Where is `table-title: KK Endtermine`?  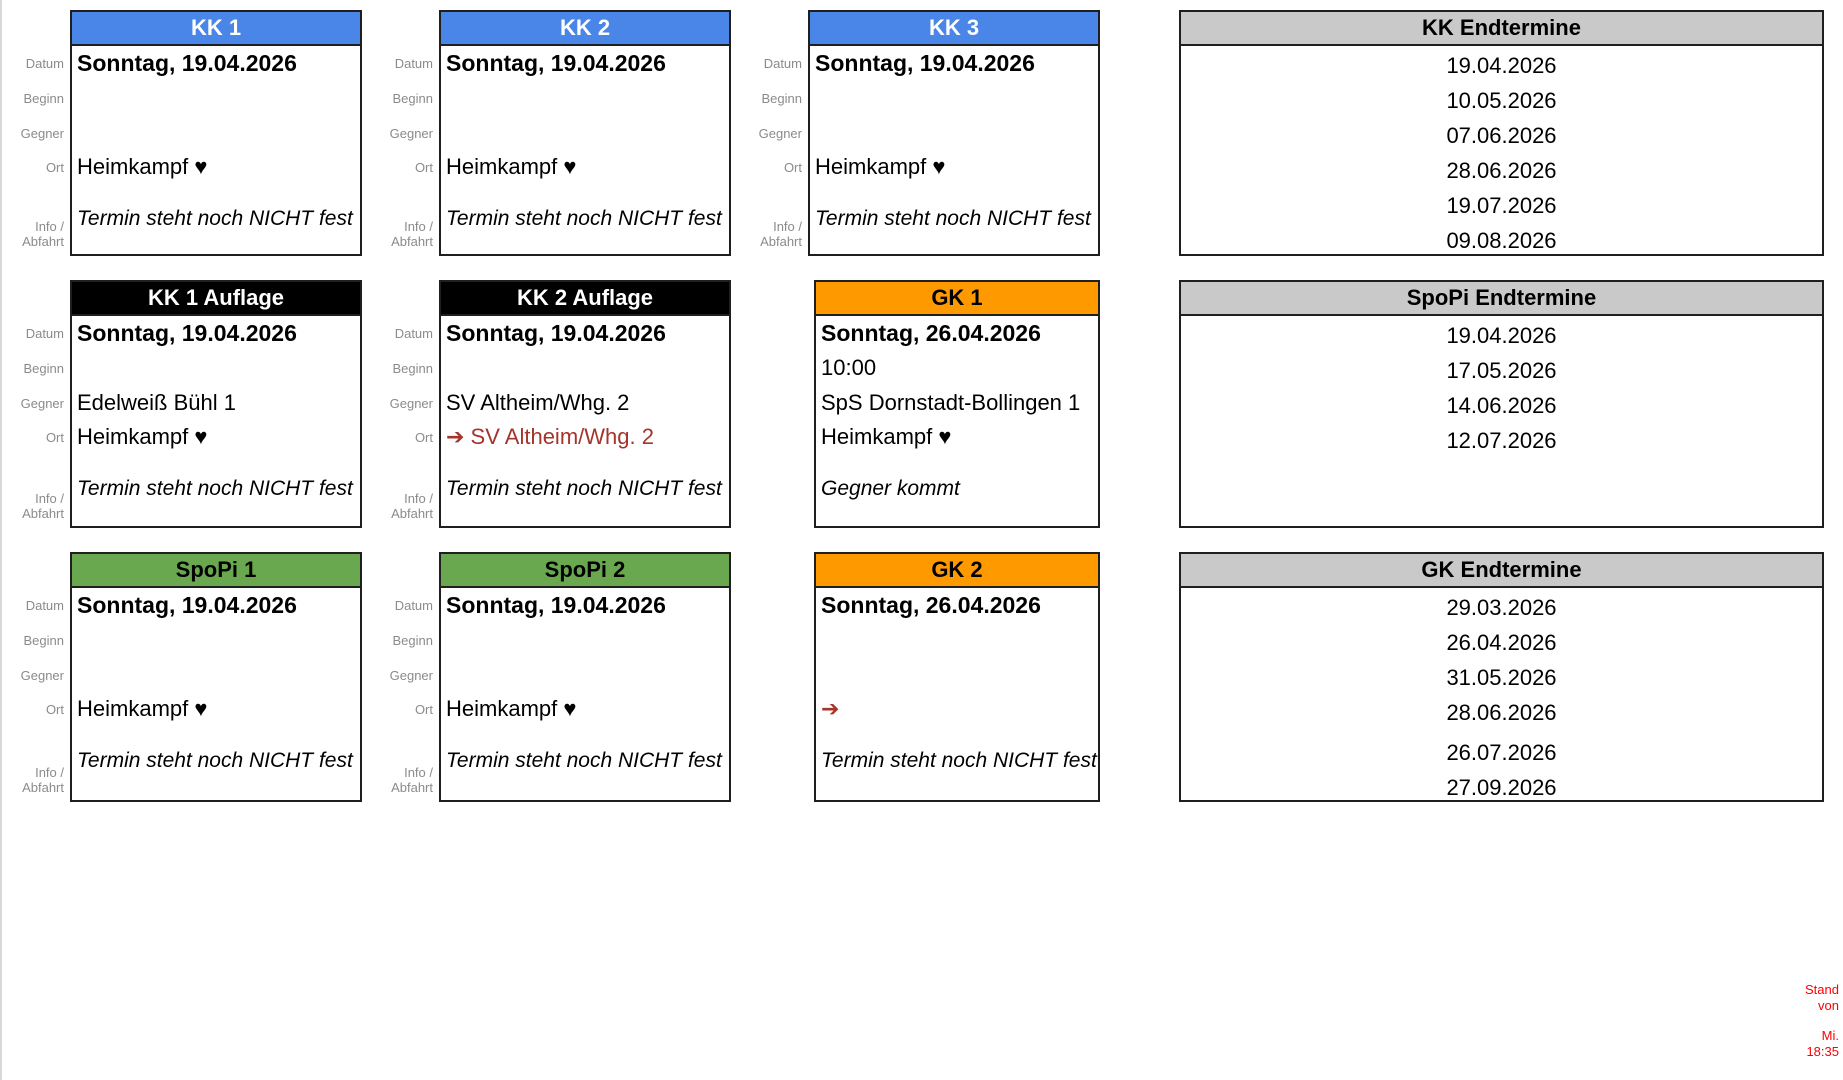 table-title: KK Endtermine is located at coordinates (1501, 29).